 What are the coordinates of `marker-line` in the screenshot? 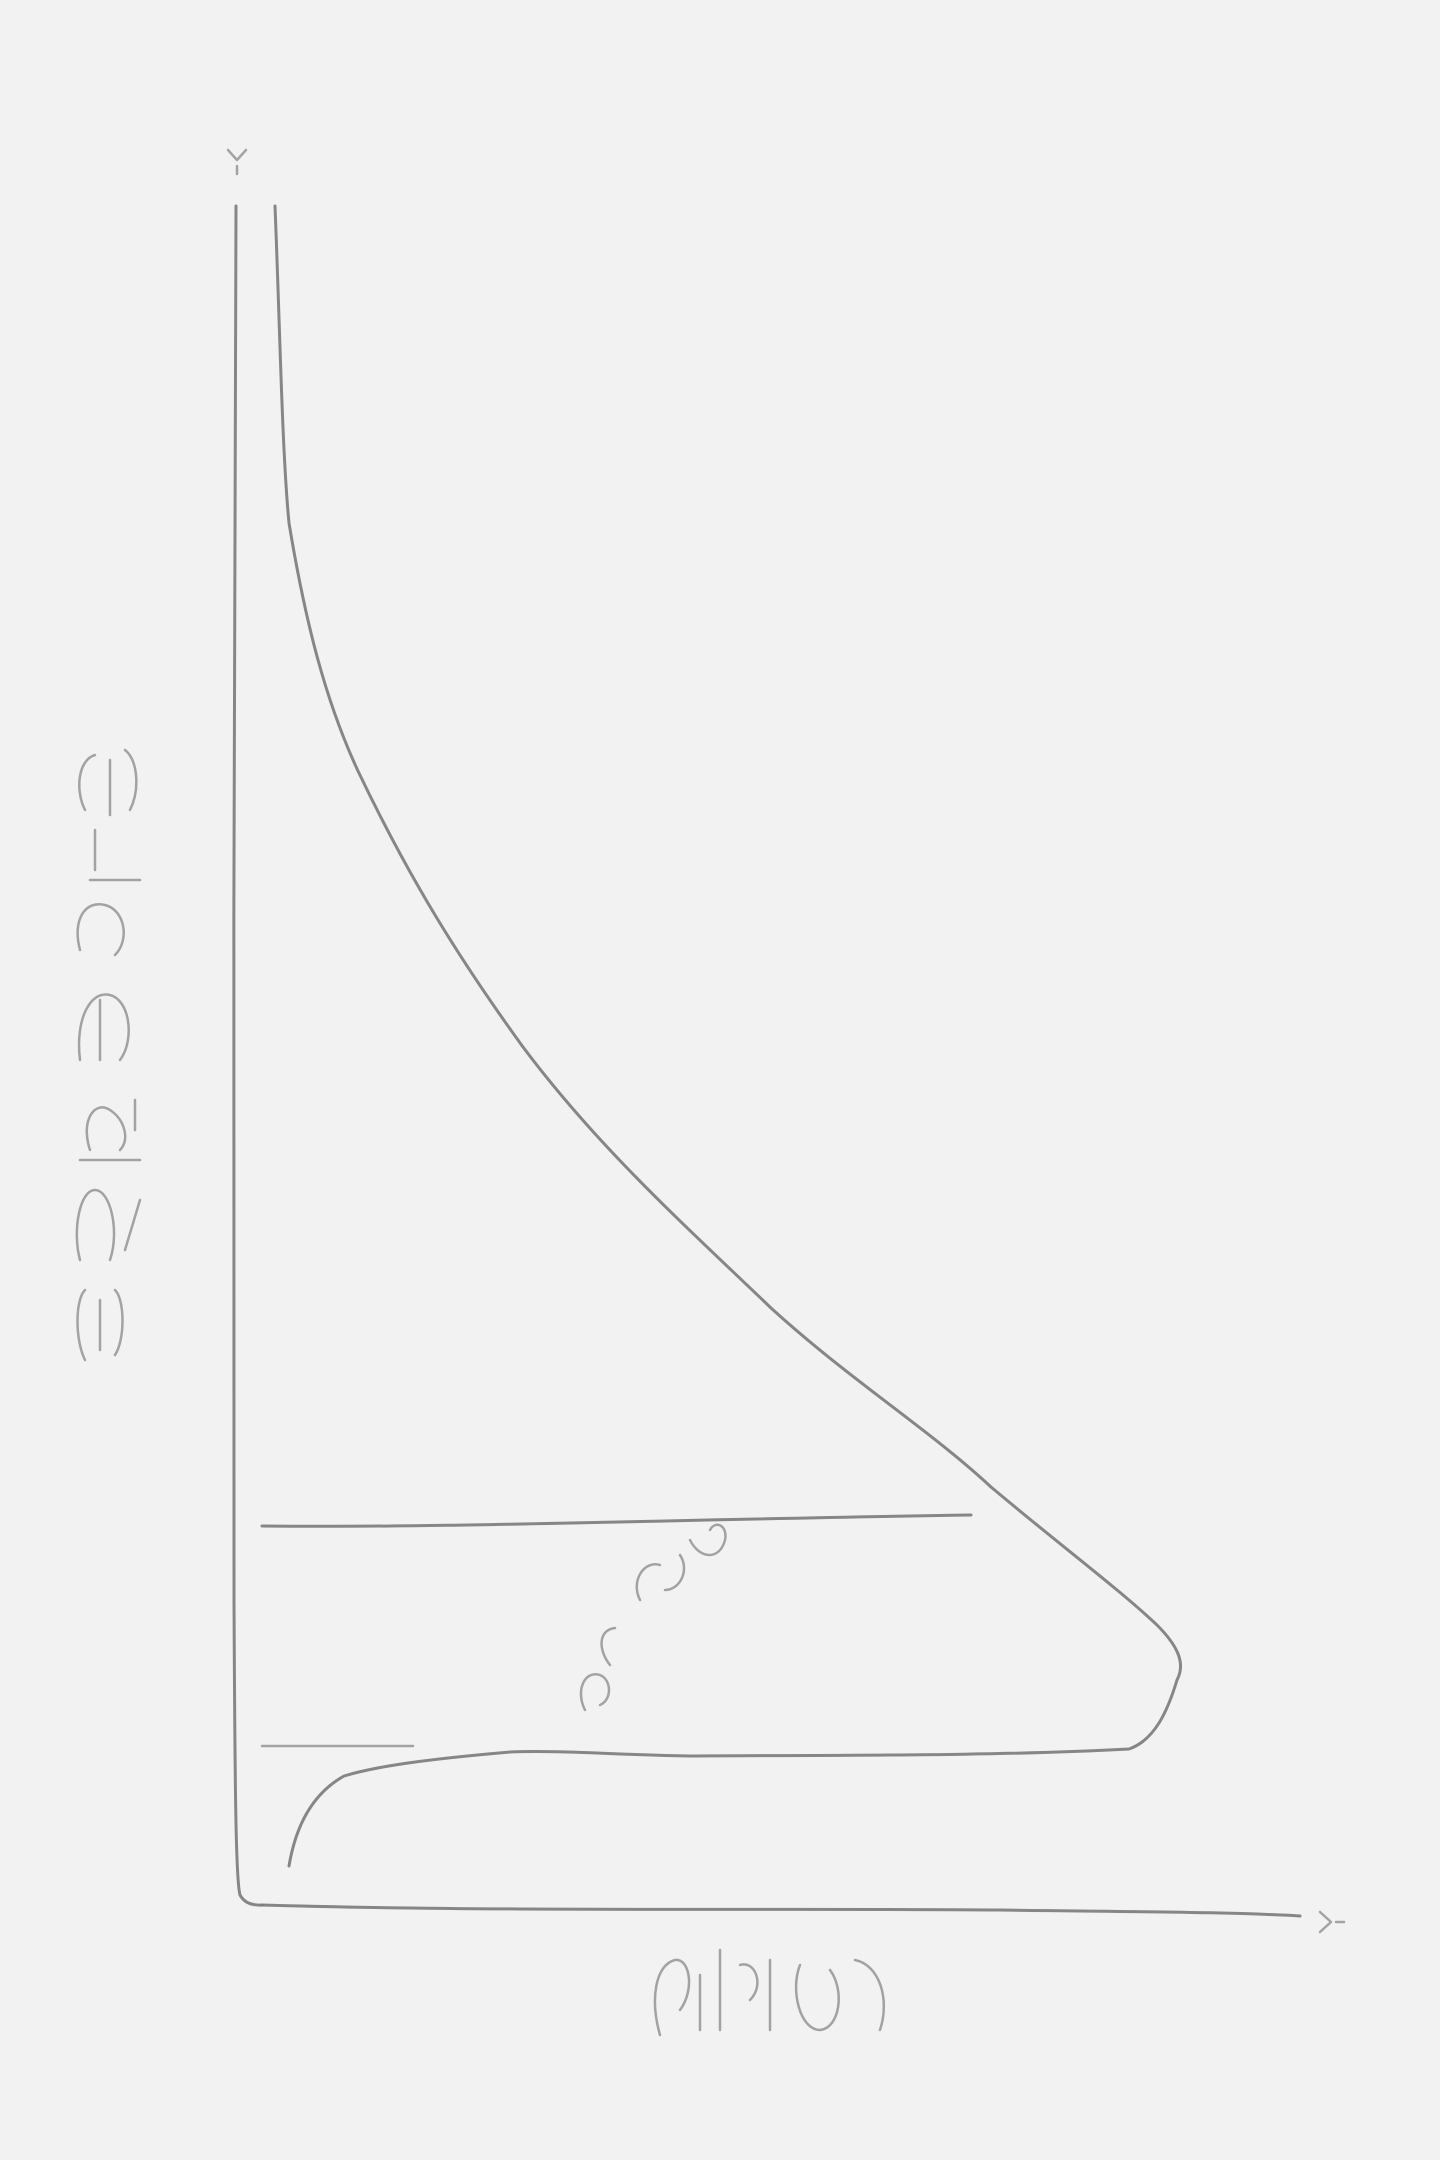 It's located at (616, 1520).